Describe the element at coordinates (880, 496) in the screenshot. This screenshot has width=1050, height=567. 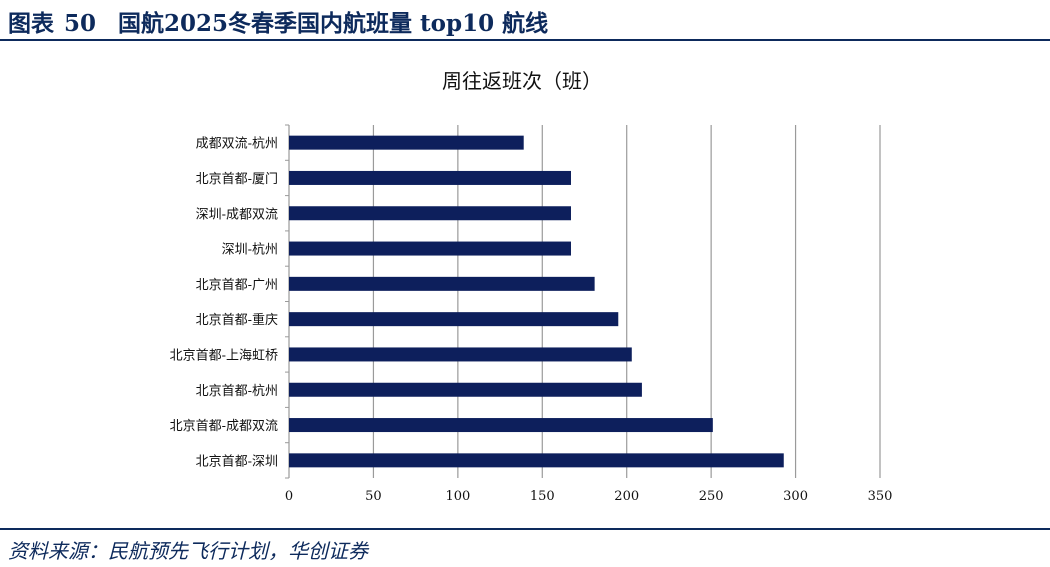
I see `x-tick-label: 350` at that location.